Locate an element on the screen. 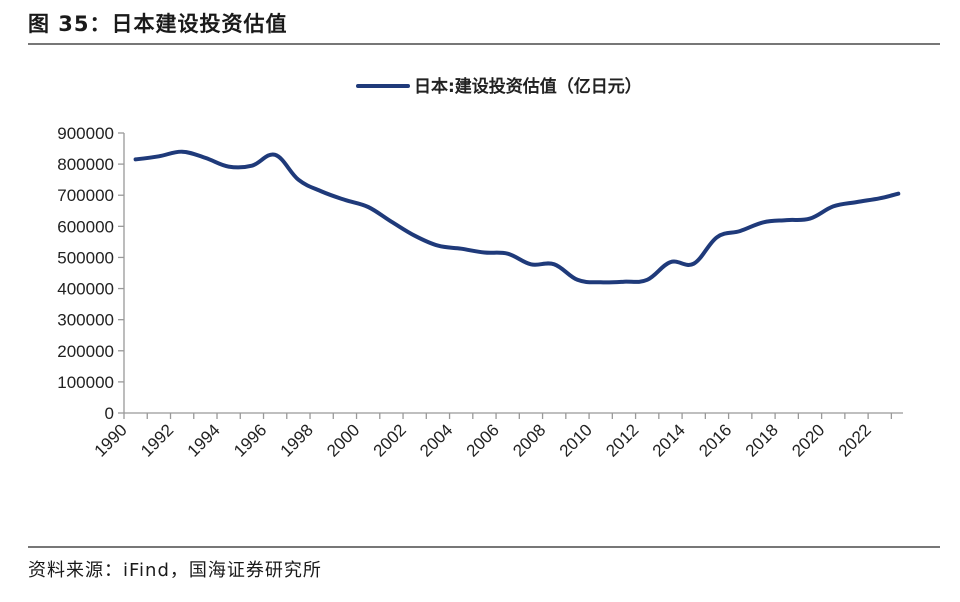 The width and height of the screenshot is (960, 602). legend-label: 日本:建设投资估值（亿日元） is located at coordinates (528, 86).